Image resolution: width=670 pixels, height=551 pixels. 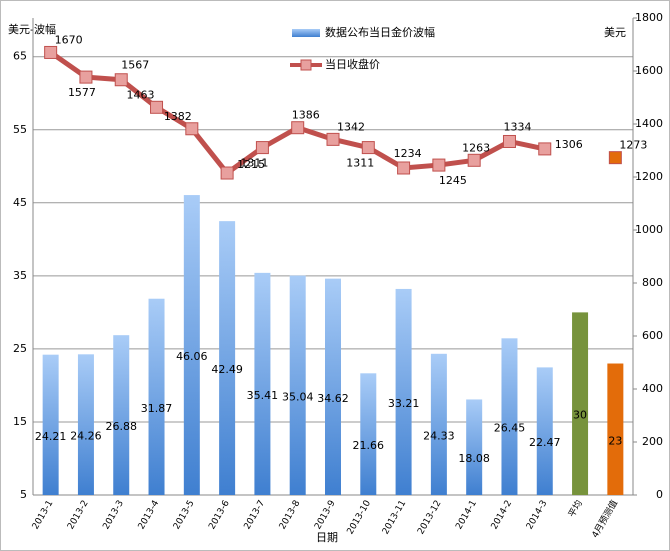 What do you see at coordinates (360, 518) in the screenshot?
I see `x-tick-label: 2013-10` at bounding box center [360, 518].